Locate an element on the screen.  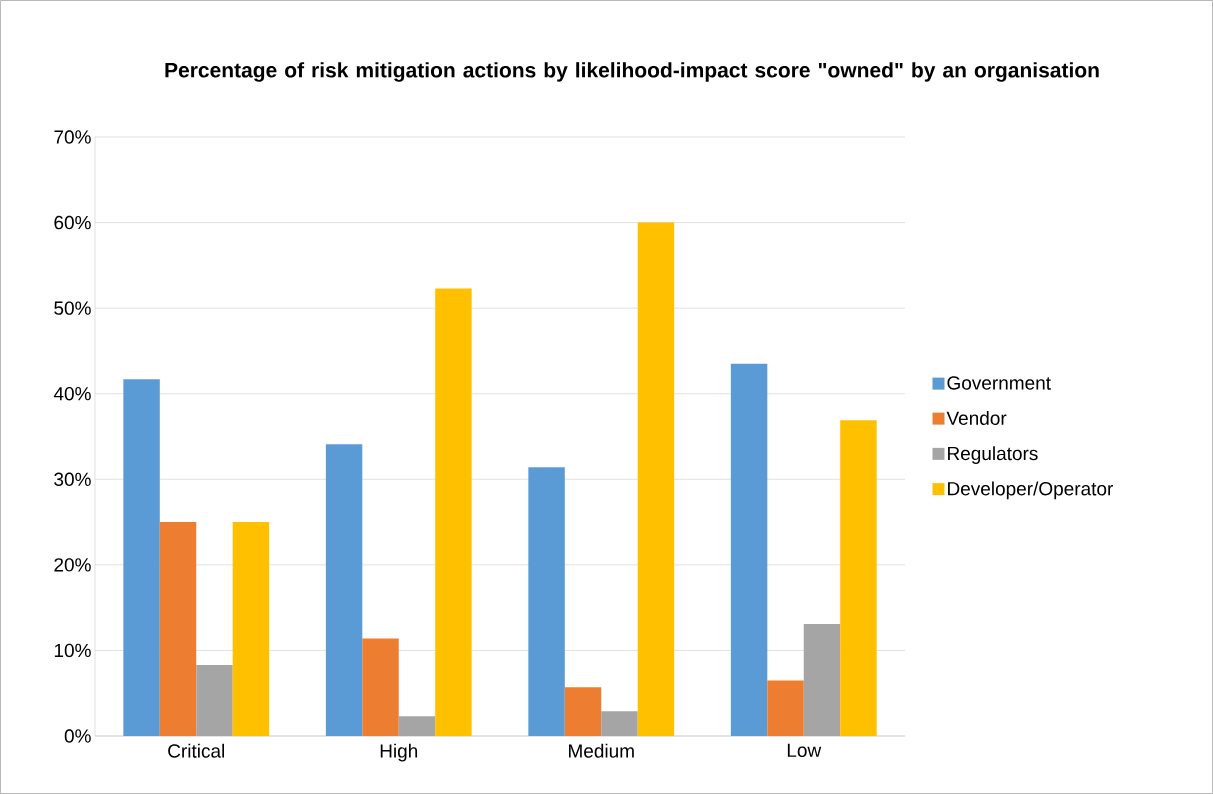
legend-label: Vendor is located at coordinates (976, 418).